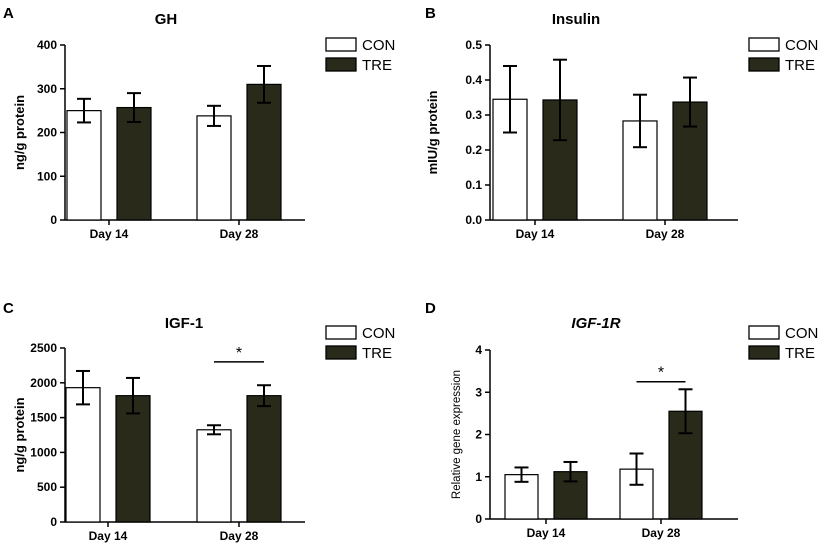 The image size is (829, 552). Describe the element at coordinates (8, 308) in the screenshot. I see `panel-letter: C` at that location.